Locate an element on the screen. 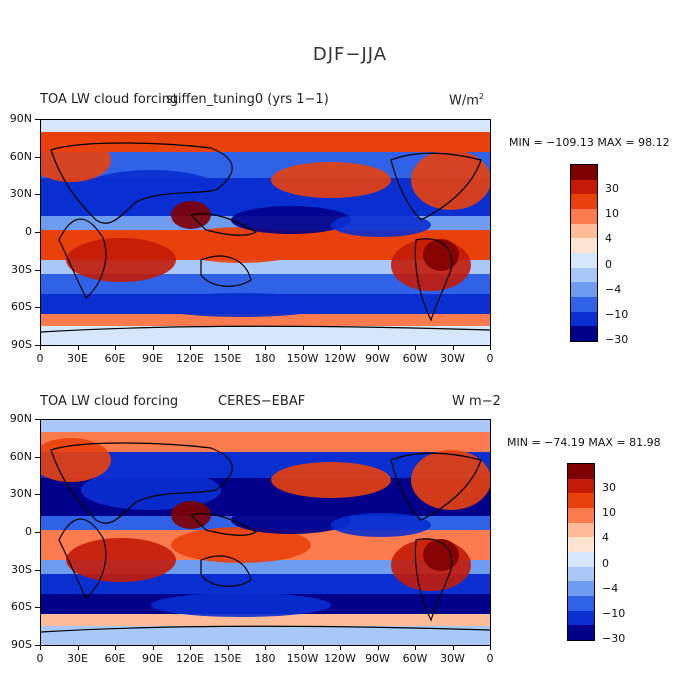 The height and width of the screenshot is (700, 700). figure-title: DJF−JJA is located at coordinates (350, 54).